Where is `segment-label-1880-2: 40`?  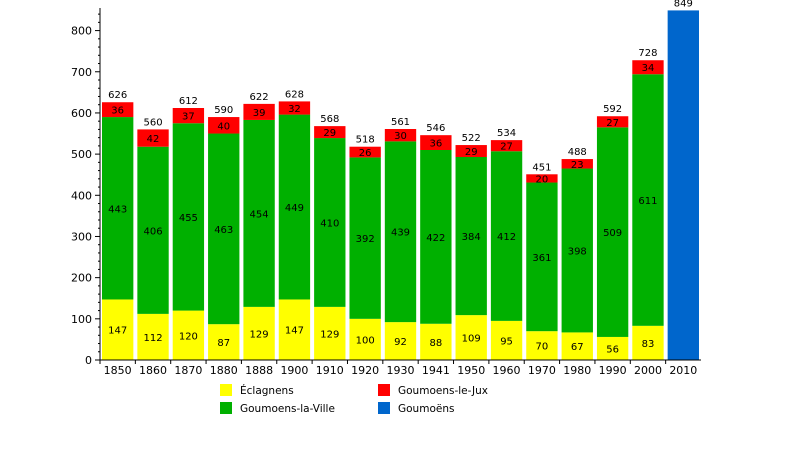
segment-label-1880-2: 40 is located at coordinates (223, 126).